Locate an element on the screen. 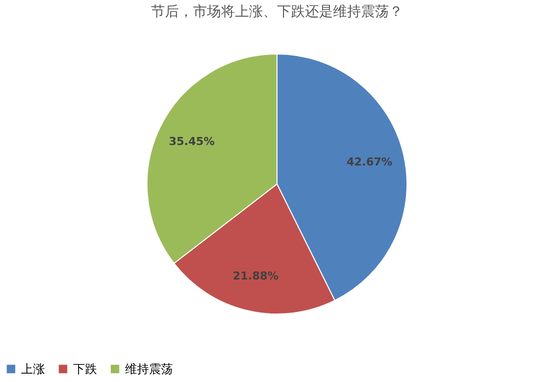 The height and width of the screenshot is (382, 554). data-label: 21.88% is located at coordinates (255, 276).